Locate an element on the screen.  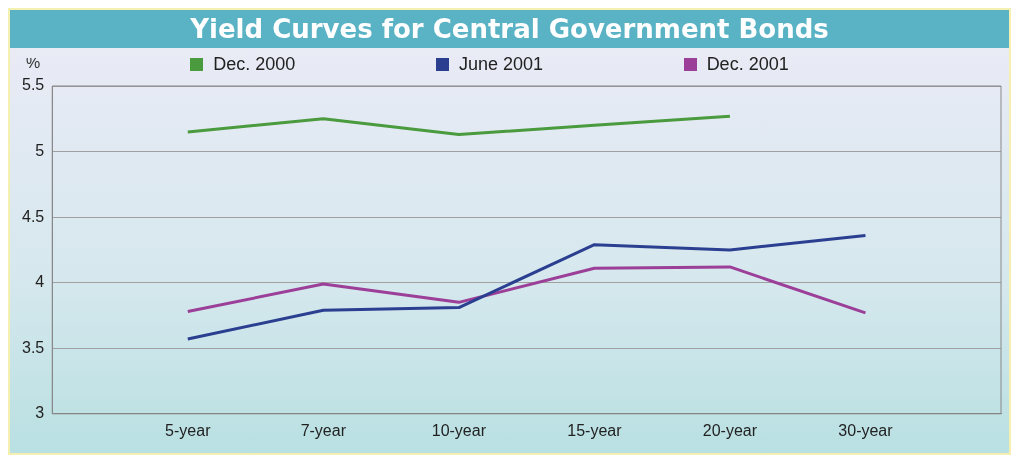
chart-title: Yield Curves for Central Government Bonds is located at coordinates (509, 29).